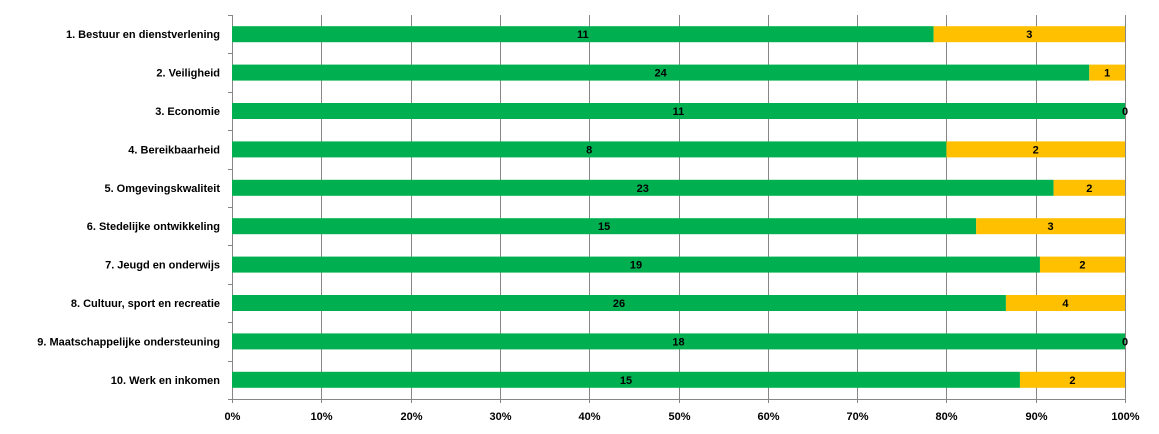 The width and height of the screenshot is (1159, 434). I want to click on data-label: 19, so click(636, 266).